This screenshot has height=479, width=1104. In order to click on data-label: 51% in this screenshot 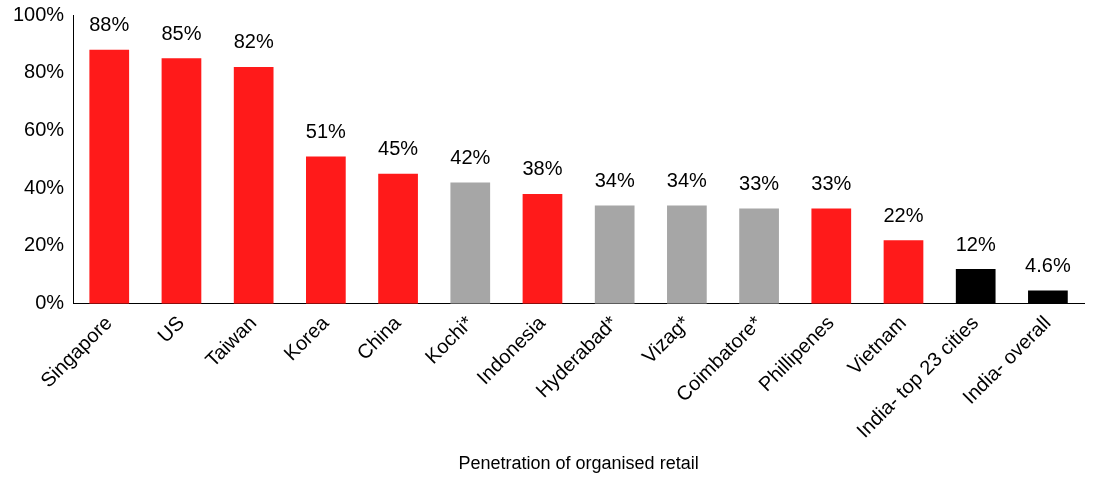, I will do `click(326, 130)`.